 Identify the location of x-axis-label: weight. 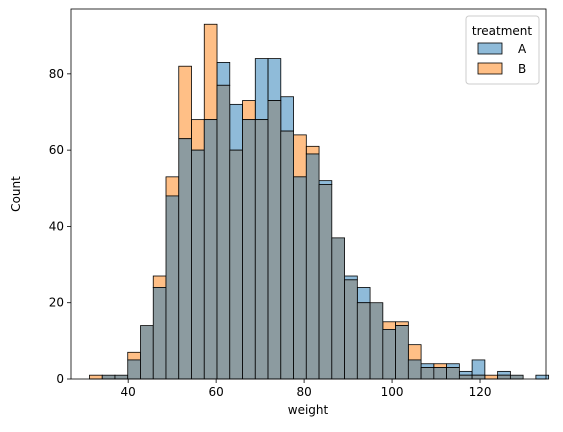
(308, 410).